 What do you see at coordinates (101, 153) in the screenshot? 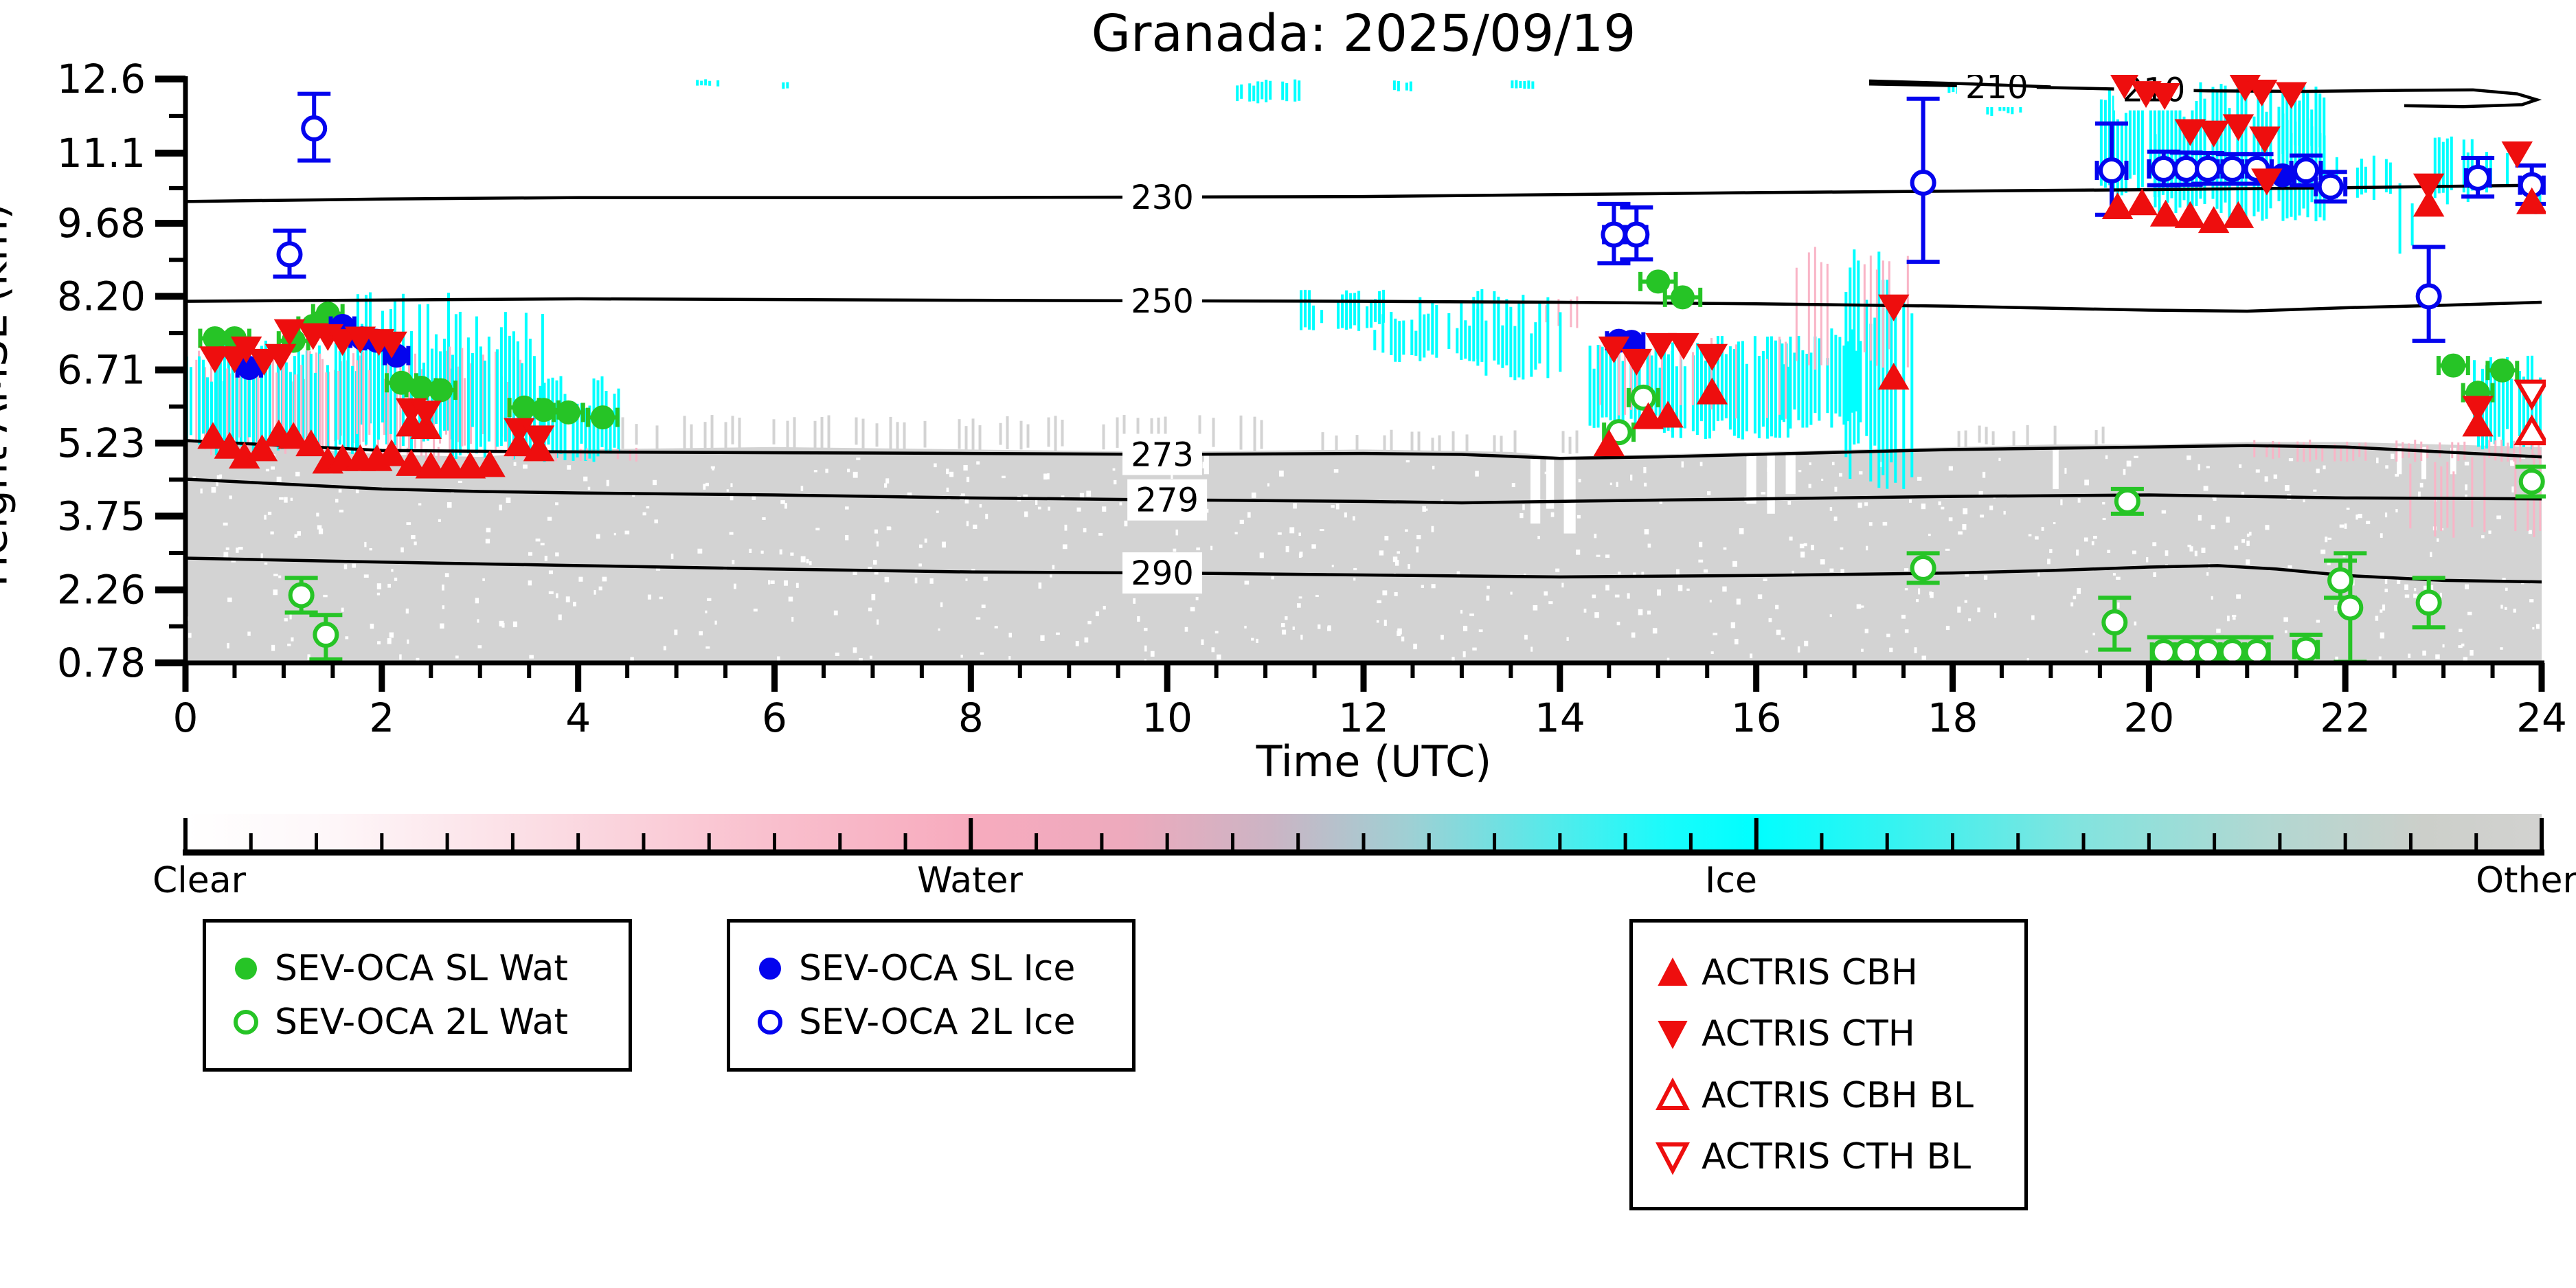
I see `y-tick-label: 11.1` at bounding box center [101, 153].